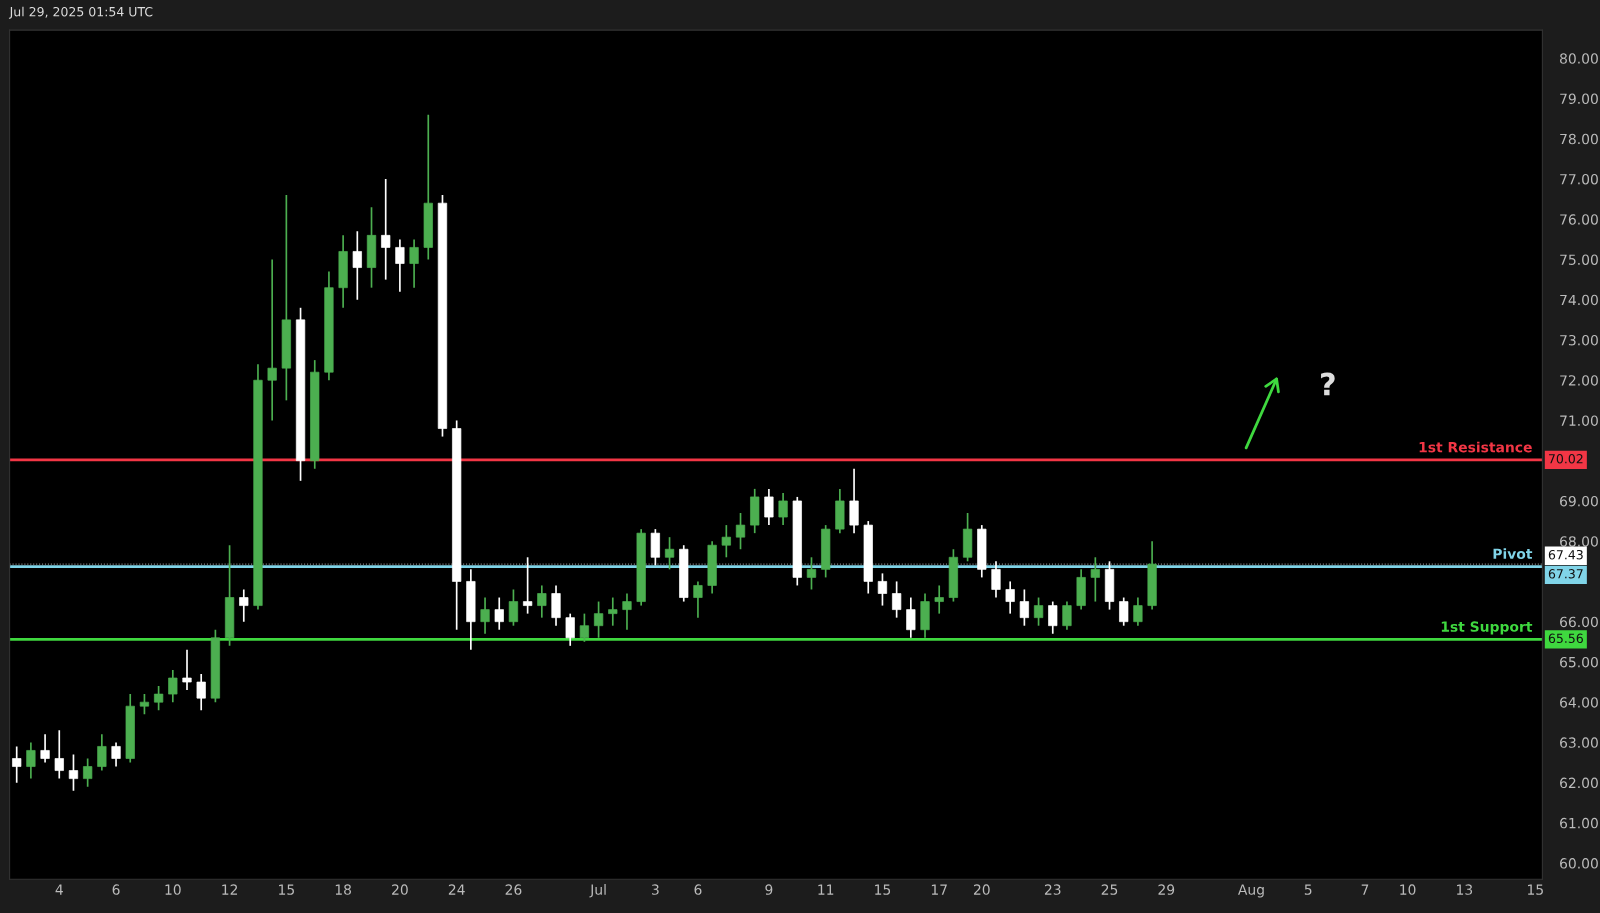 This screenshot has height=913, width=1600. Describe the element at coordinates (1365, 889) in the screenshot. I see `x-tick-label: 7` at that location.